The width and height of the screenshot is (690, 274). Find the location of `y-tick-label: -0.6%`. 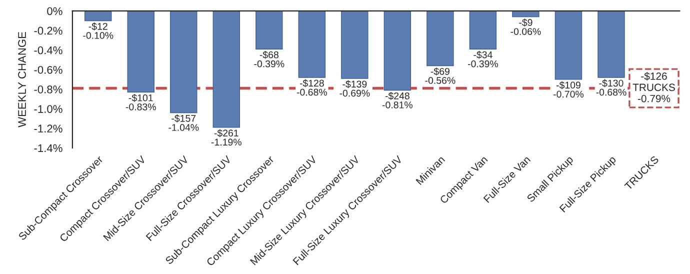

y-tick-label: -0.6% is located at coordinates (48, 70).